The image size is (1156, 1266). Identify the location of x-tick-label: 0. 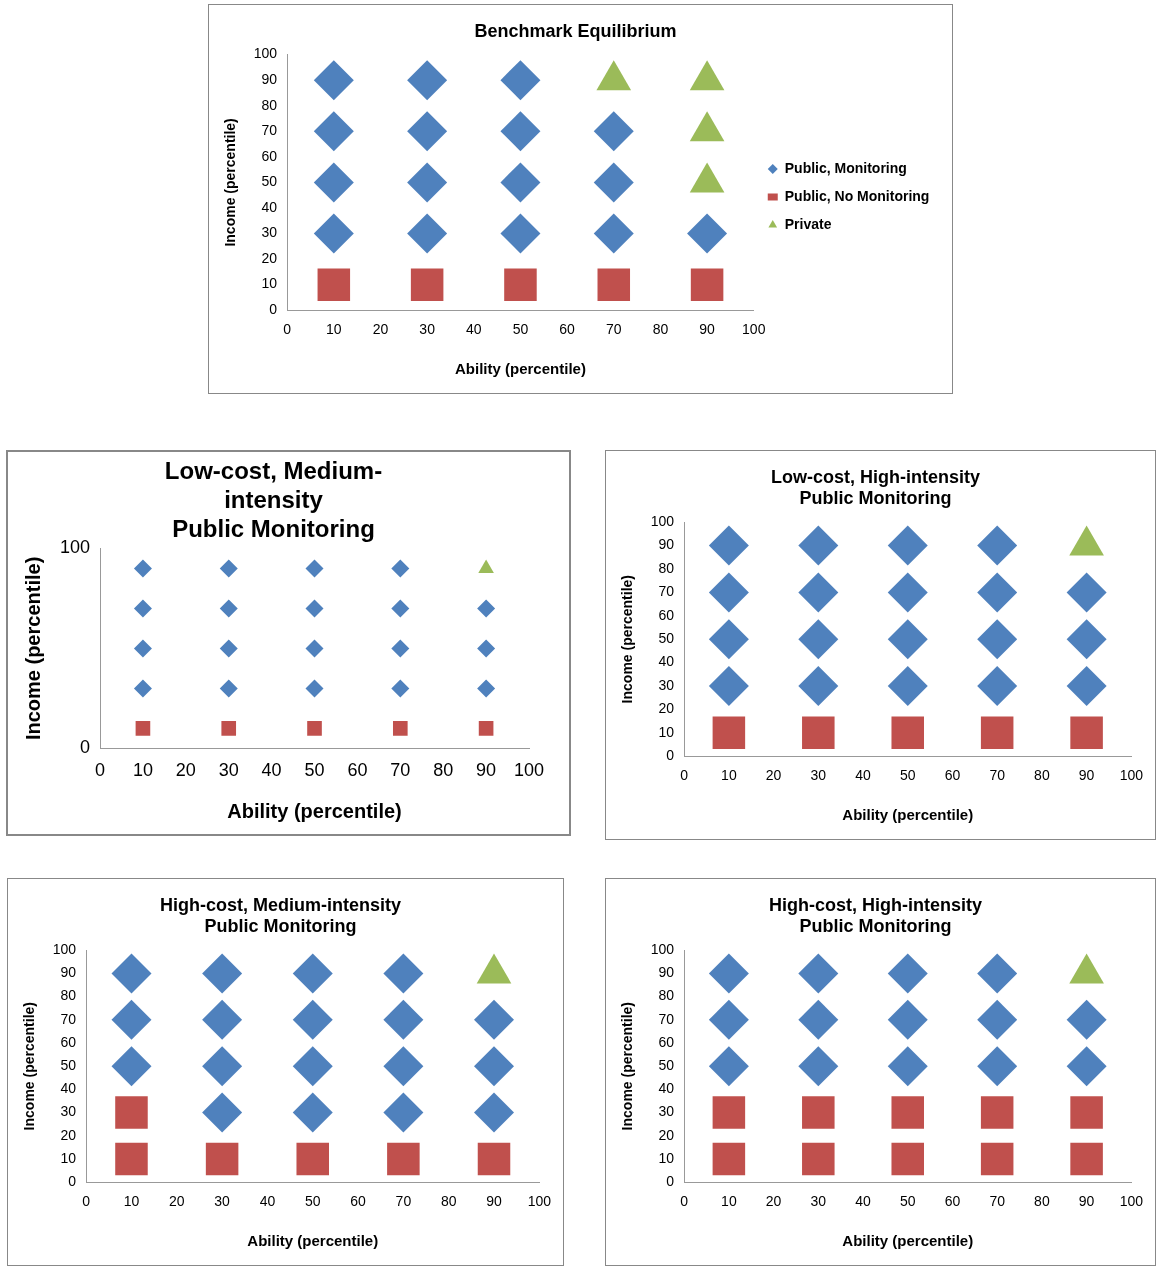
(684, 775).